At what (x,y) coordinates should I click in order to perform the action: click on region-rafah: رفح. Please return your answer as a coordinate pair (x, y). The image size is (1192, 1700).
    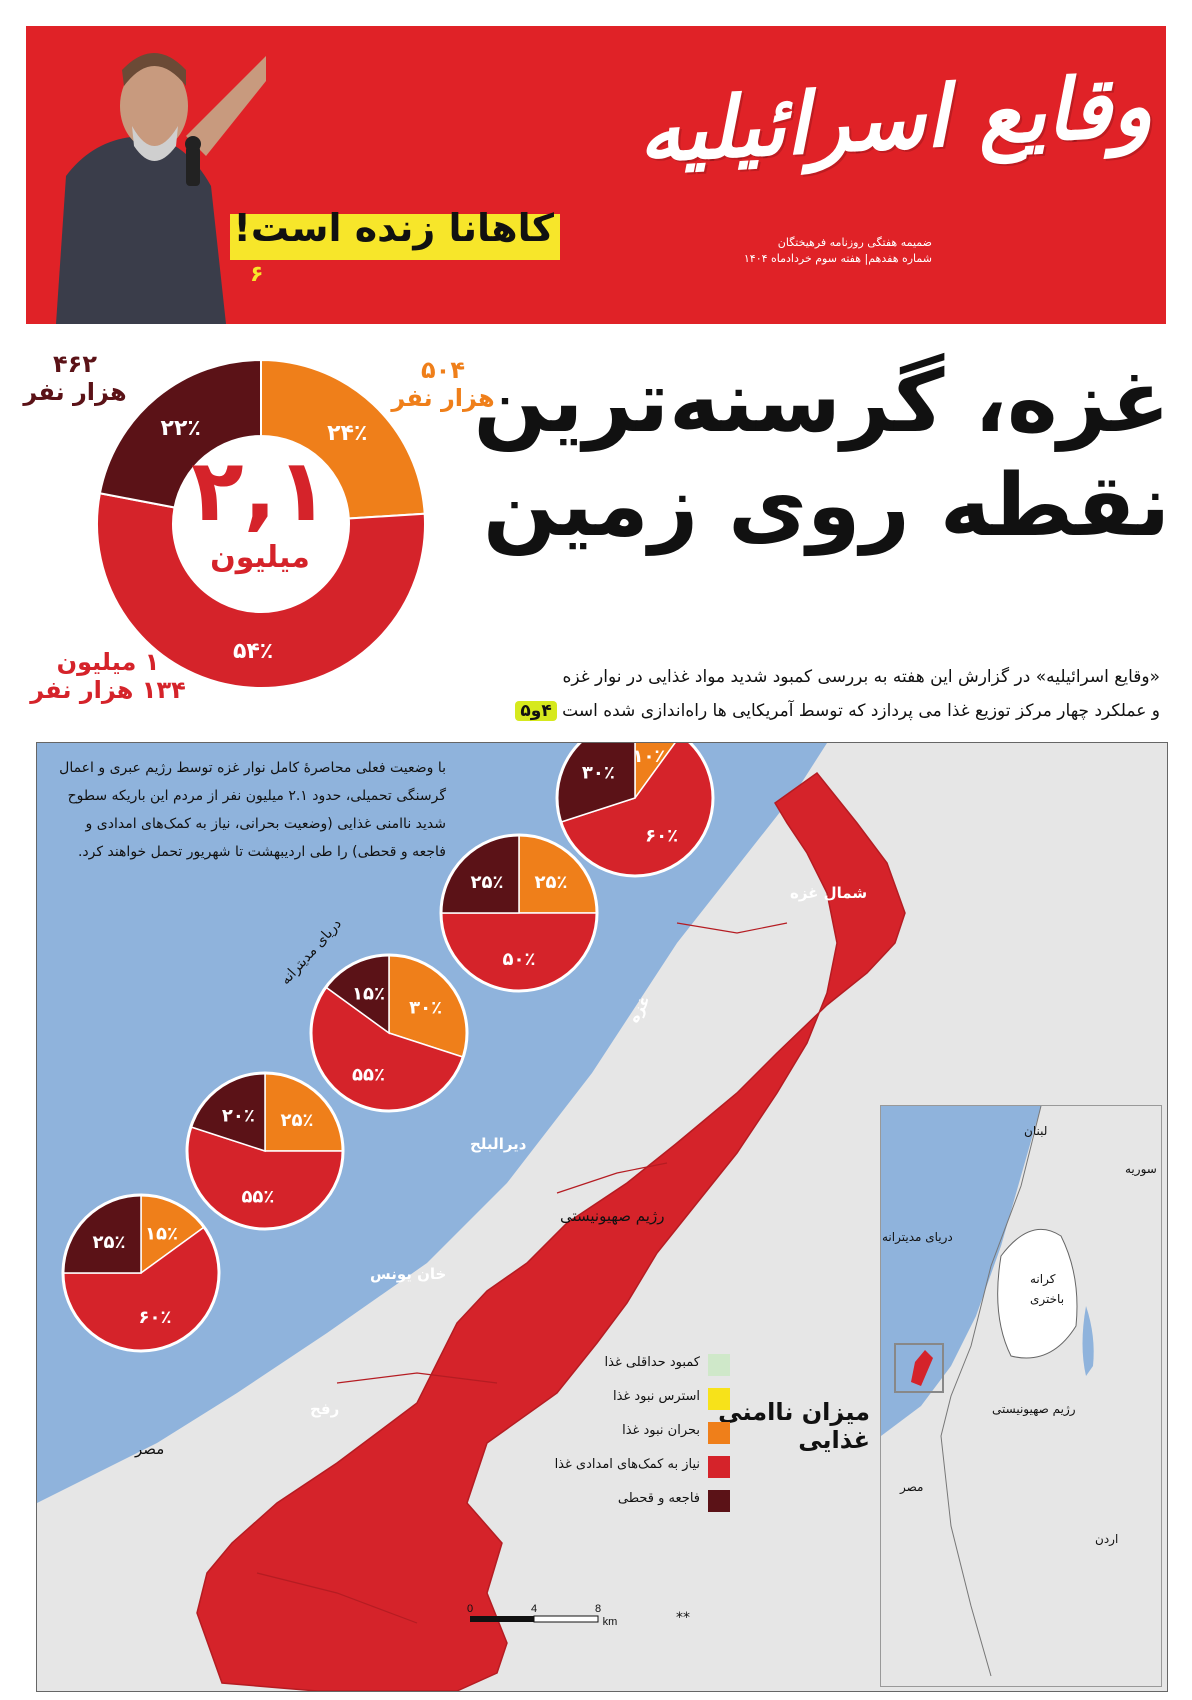
    Looking at the image, I should click on (325, 1409).